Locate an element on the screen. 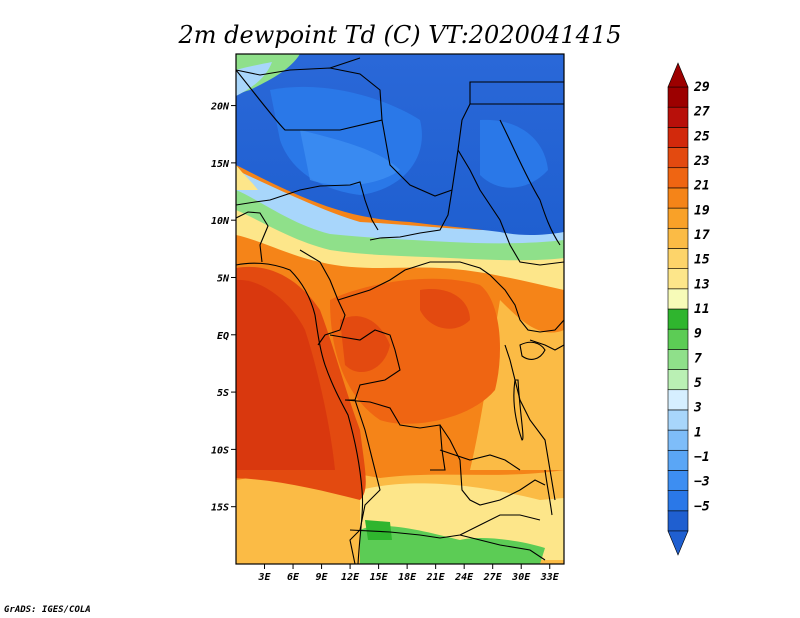  lon-tick-label: 21E is located at coordinates (436, 577).